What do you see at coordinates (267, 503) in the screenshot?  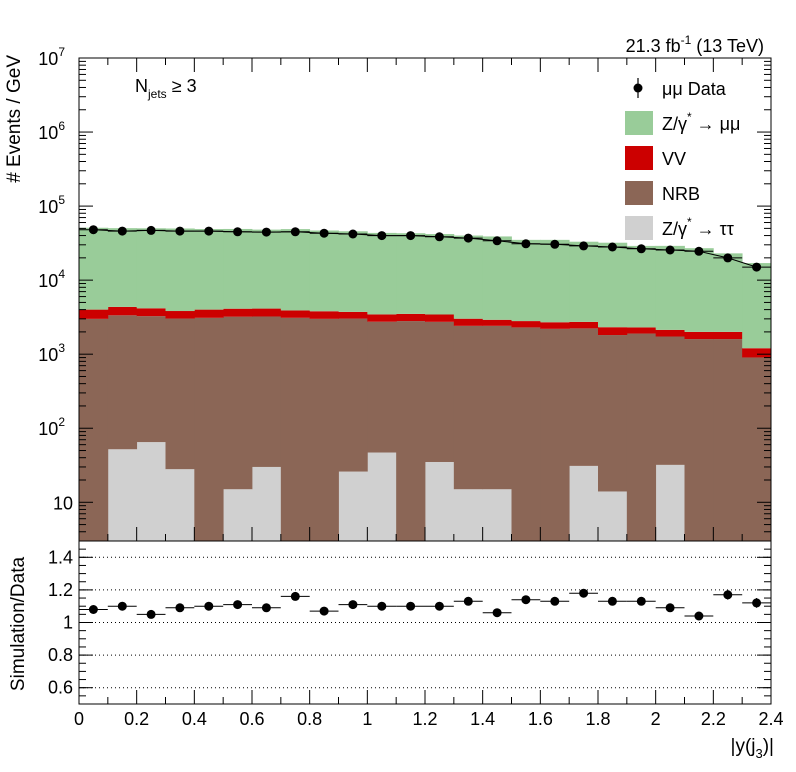 I see `bar-z--6` at bounding box center [267, 503].